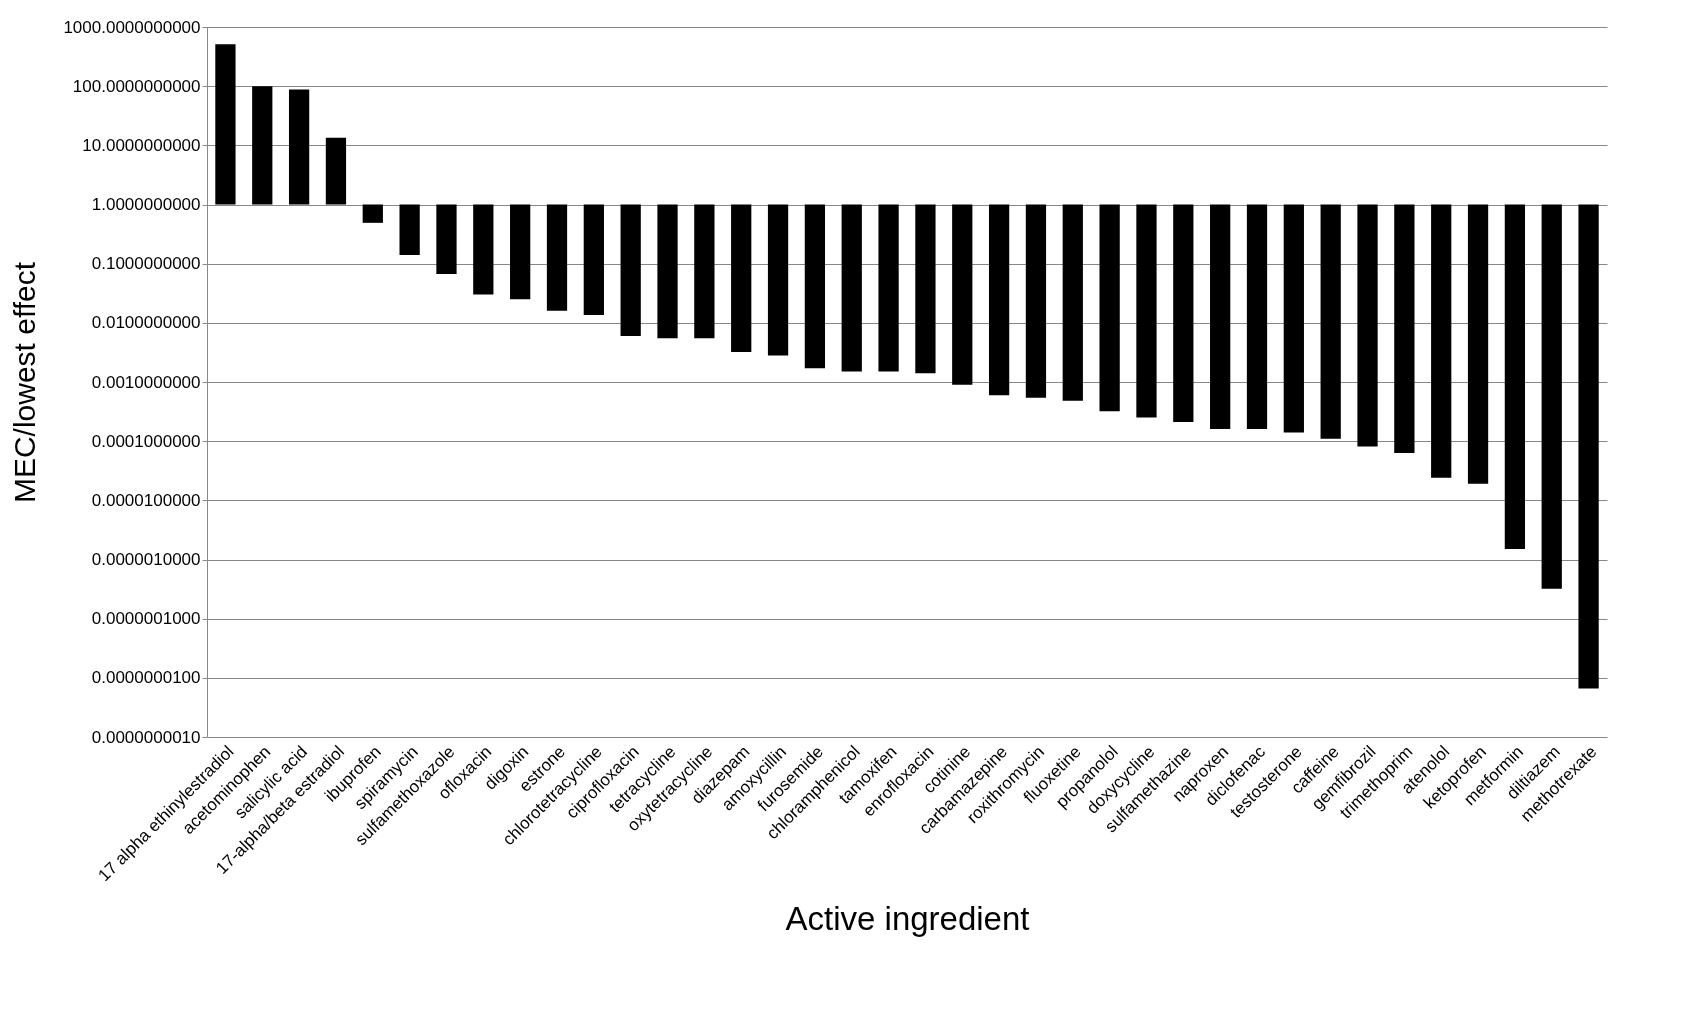  What do you see at coordinates (146, 737) in the screenshot?
I see `y-tick-label: 0.0000000010` at bounding box center [146, 737].